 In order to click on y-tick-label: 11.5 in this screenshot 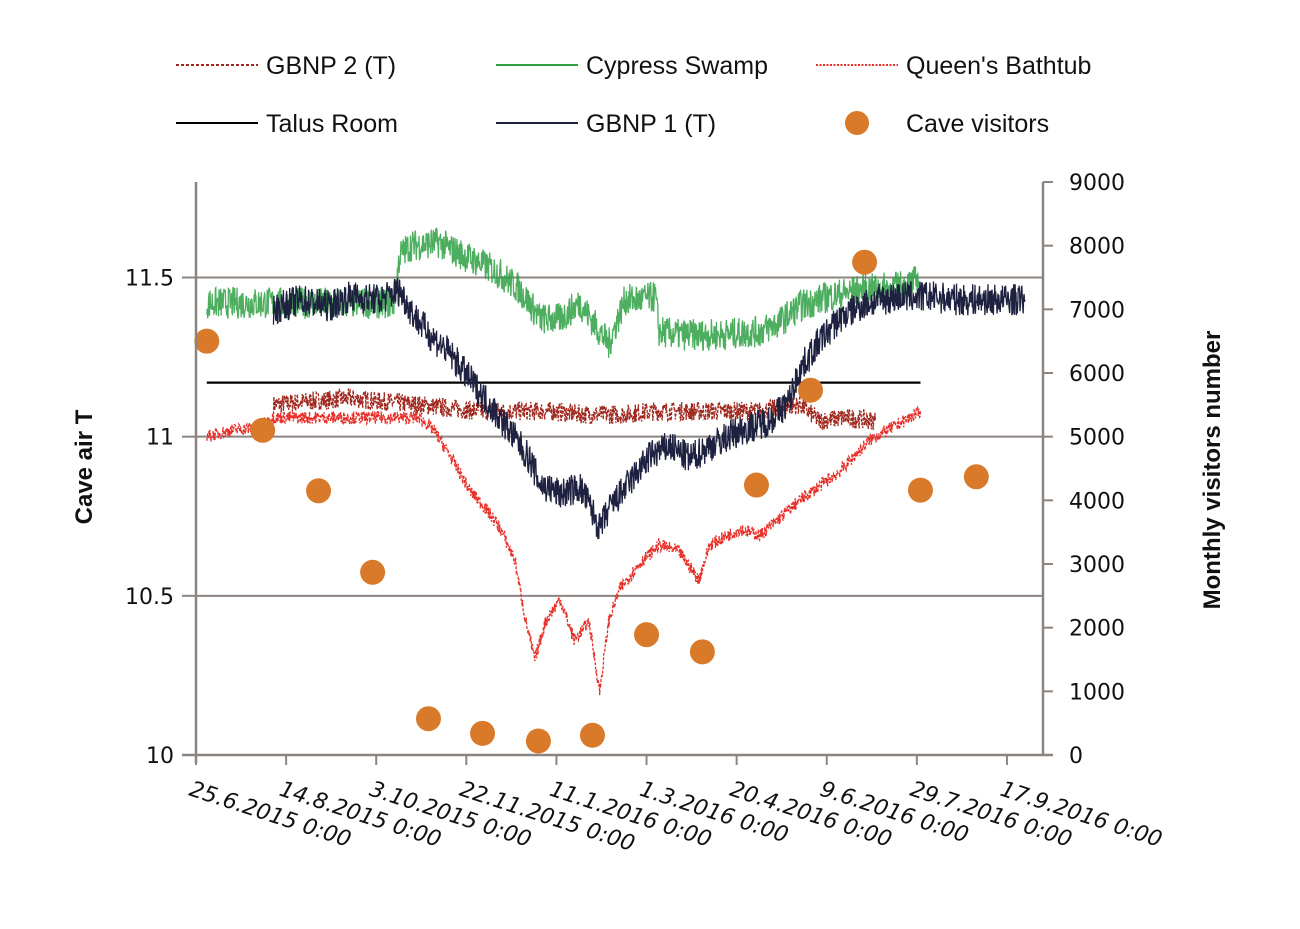, I will do `click(149, 279)`.